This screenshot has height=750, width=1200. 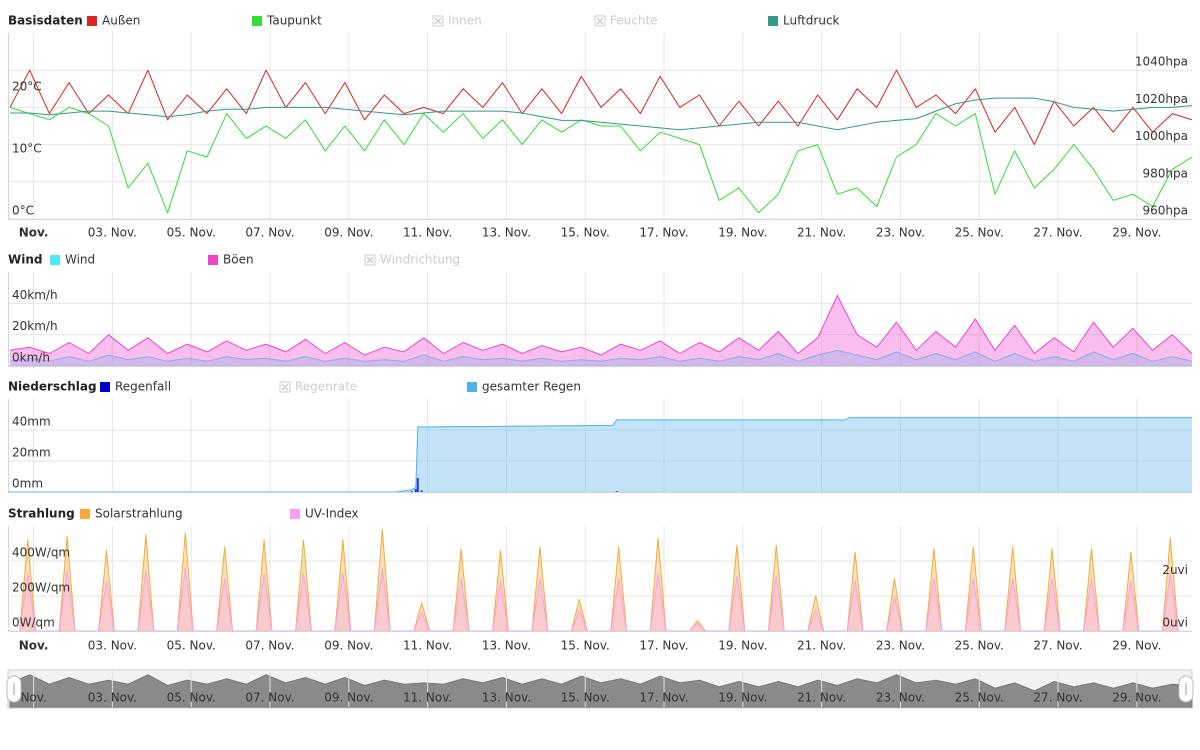 I want to click on chart-title: Niederschlag, so click(x=52, y=387).